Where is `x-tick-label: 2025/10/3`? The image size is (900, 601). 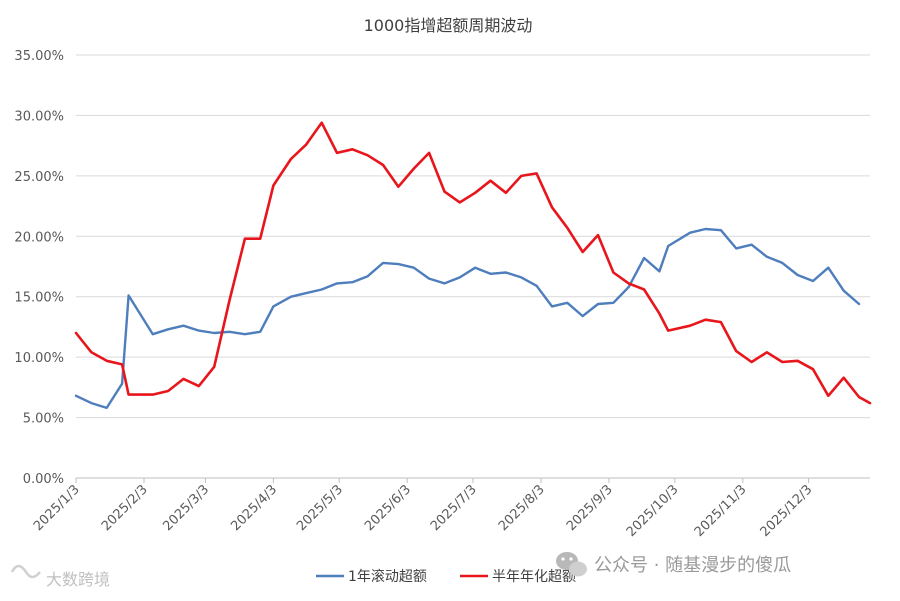
x-tick-label: 2025/10/3 is located at coordinates (653, 511).